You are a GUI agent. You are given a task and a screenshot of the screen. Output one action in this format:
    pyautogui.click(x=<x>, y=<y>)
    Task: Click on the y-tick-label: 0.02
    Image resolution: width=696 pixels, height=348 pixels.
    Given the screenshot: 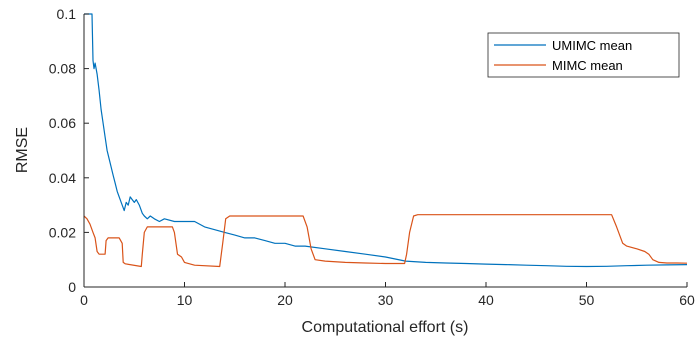 What is the action you would take?
    pyautogui.click(x=62, y=232)
    